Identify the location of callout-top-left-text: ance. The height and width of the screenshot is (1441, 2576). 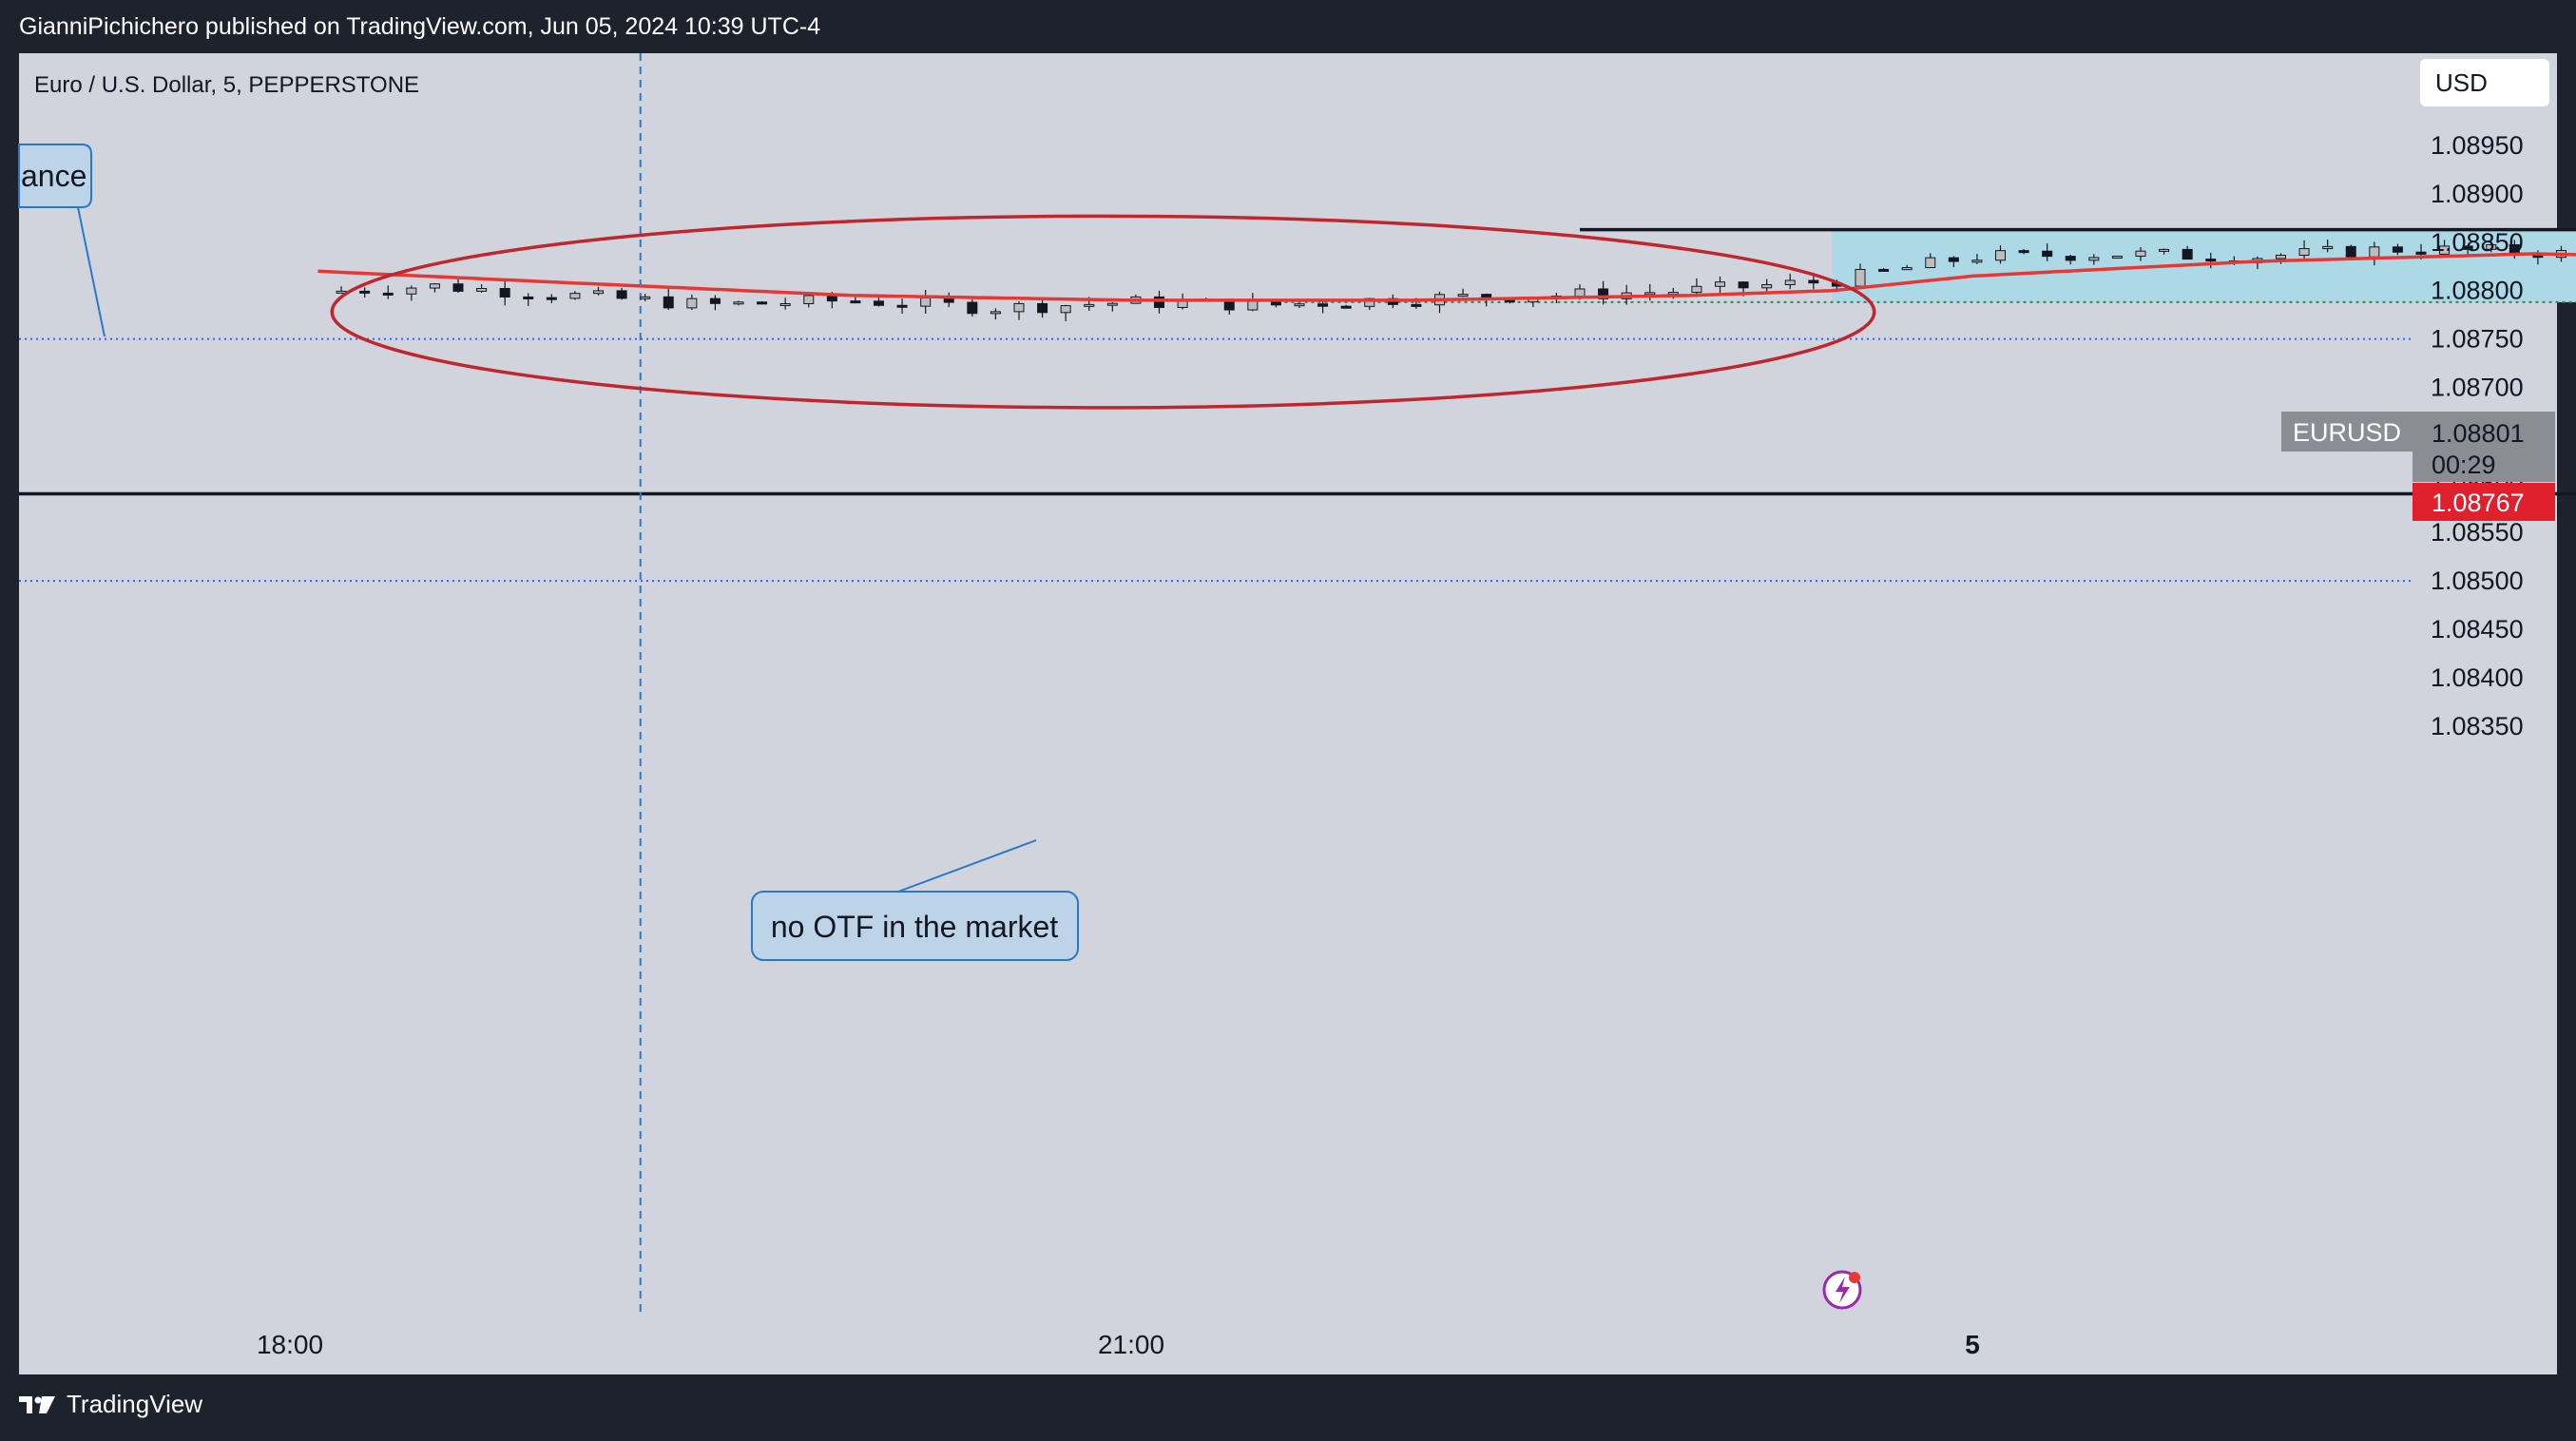
(54, 176).